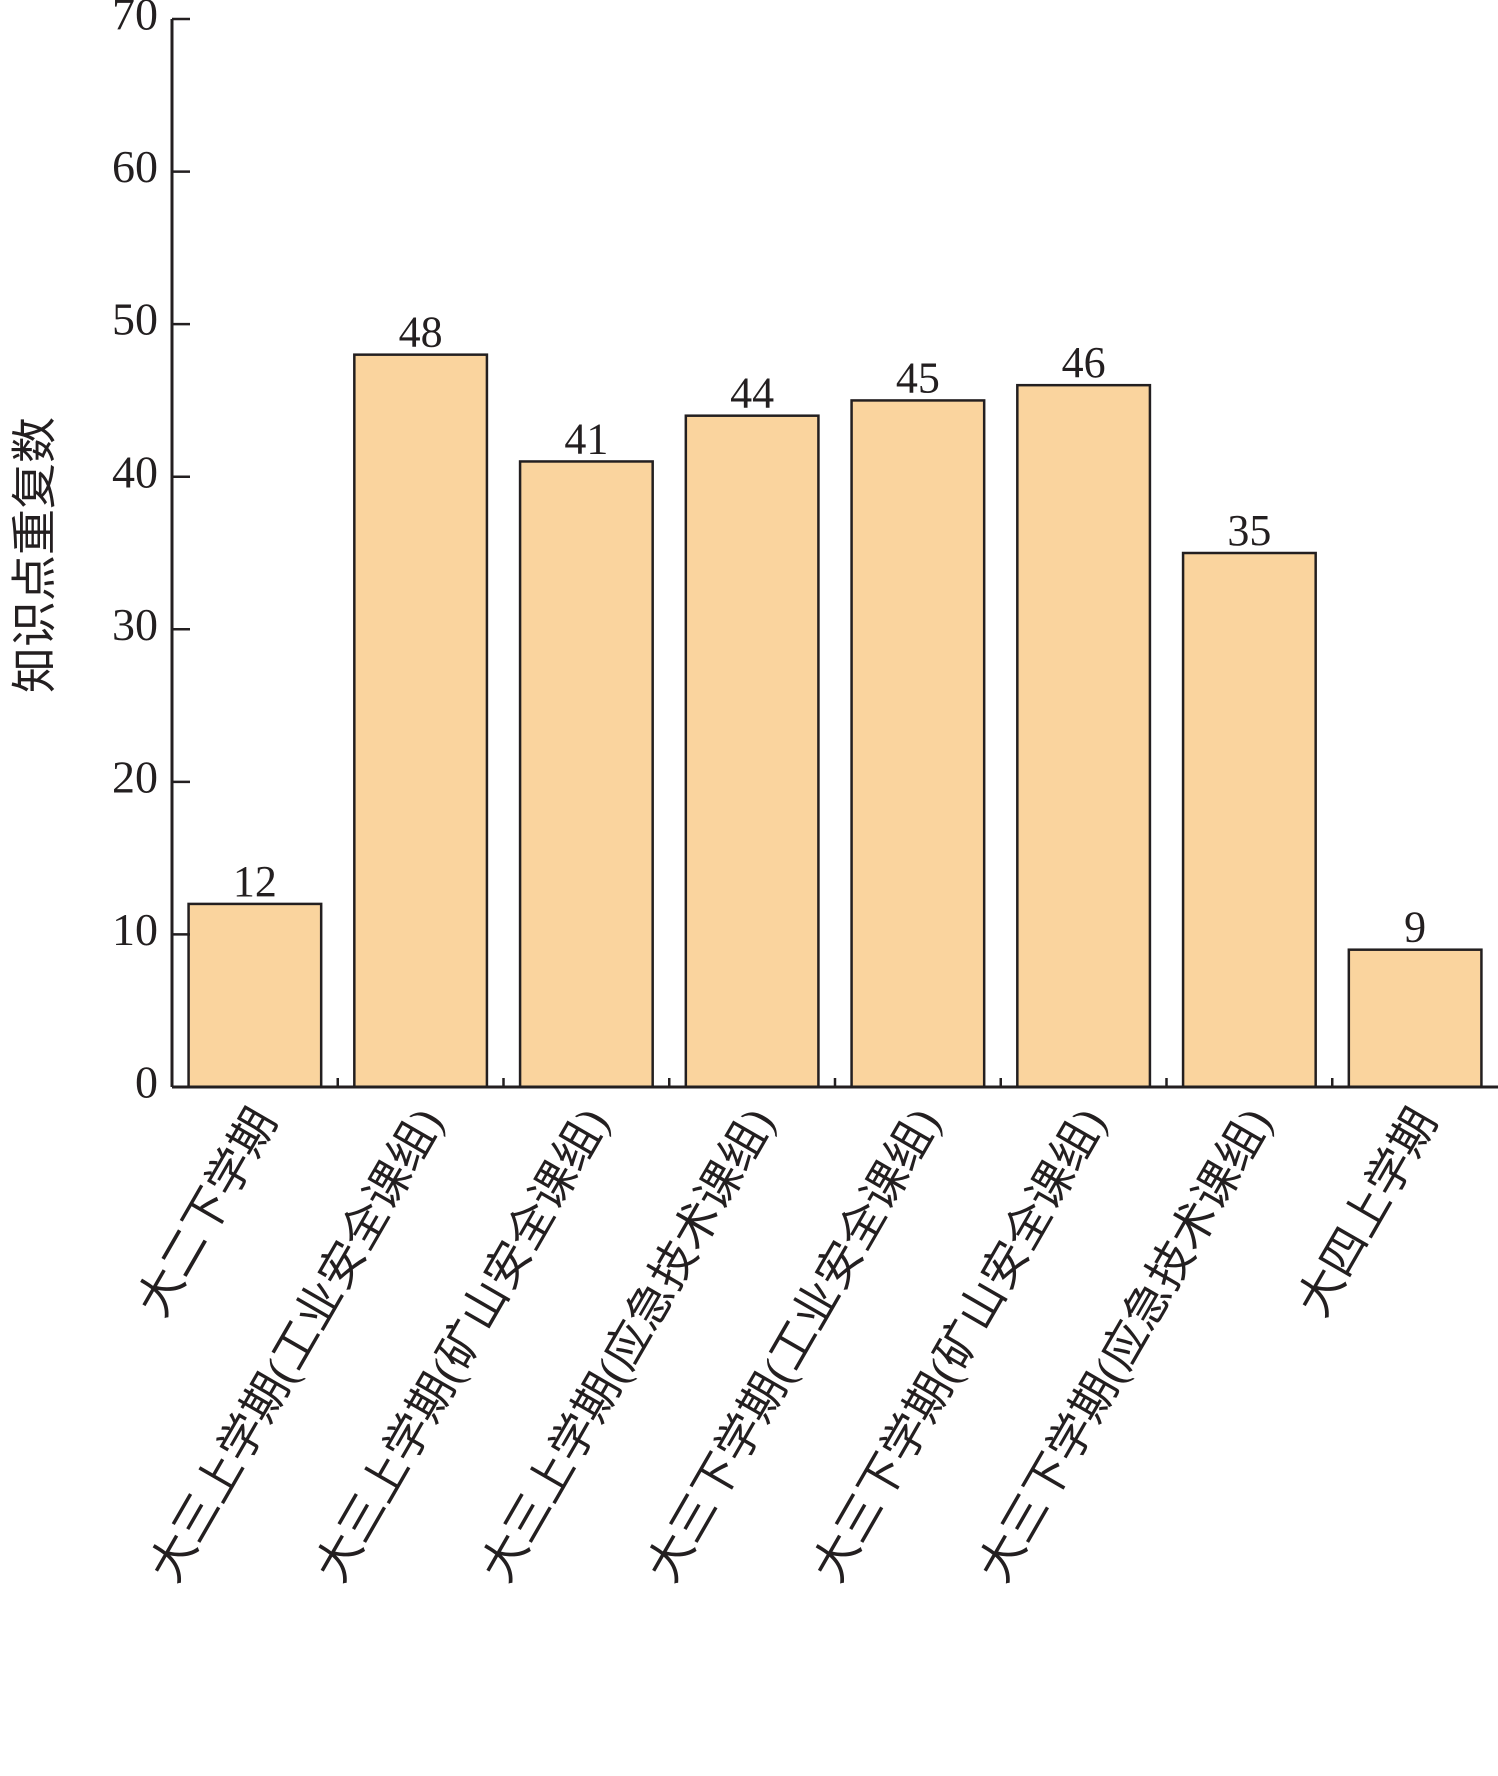 The height and width of the screenshot is (1776, 1498). I want to click on value-label: 9, so click(1415, 927).